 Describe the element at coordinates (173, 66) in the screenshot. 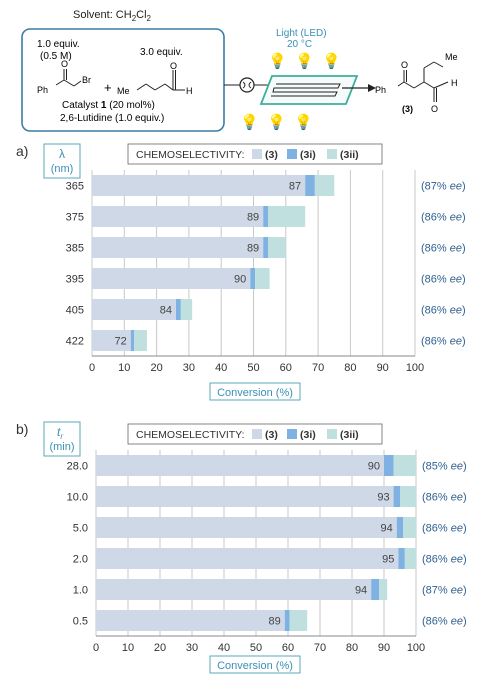

I see `reagent2-oxygen: O` at that location.